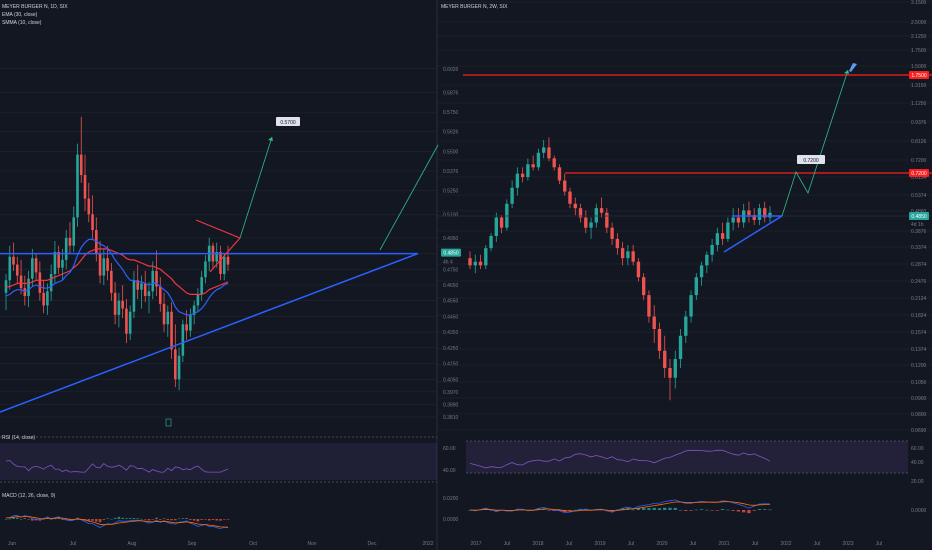 Image resolution: width=932 pixels, height=550 pixels. I want to click on right-resistance-top-price-bg, so click(919, 75).